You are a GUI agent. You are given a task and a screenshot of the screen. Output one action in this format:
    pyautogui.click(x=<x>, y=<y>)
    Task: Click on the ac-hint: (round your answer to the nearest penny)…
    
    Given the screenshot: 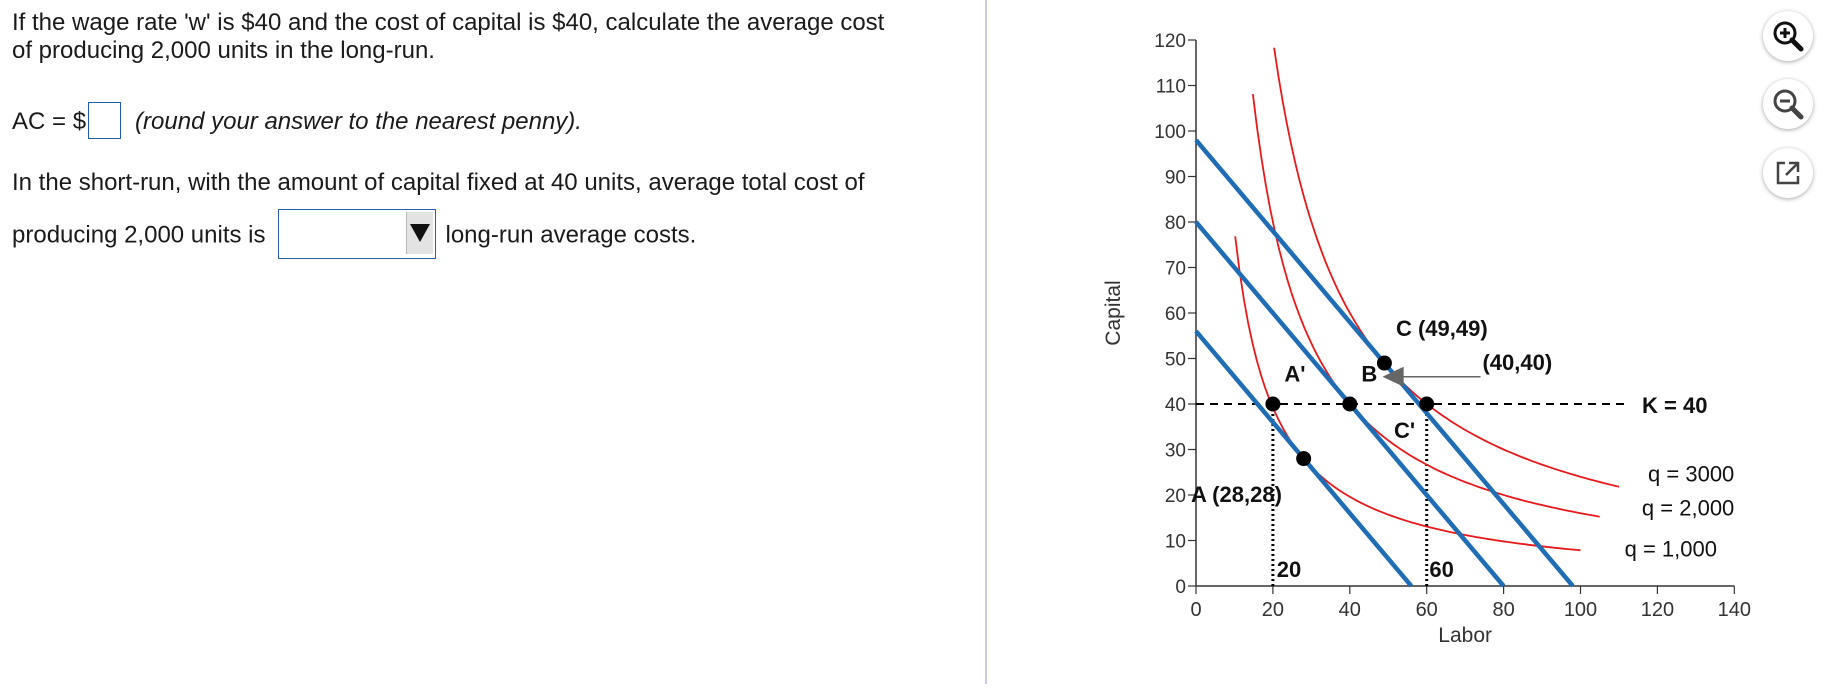 What is the action you would take?
    pyautogui.click(x=358, y=121)
    